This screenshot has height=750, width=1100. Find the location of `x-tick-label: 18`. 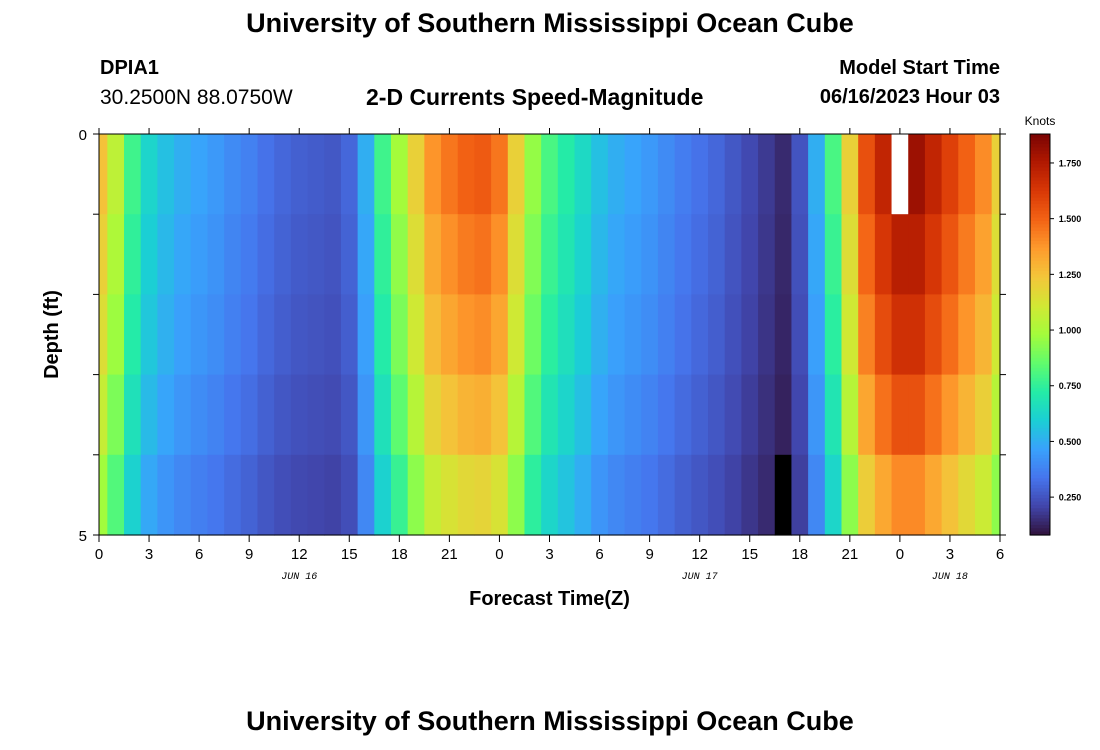

x-tick-label: 18 is located at coordinates (399, 554).